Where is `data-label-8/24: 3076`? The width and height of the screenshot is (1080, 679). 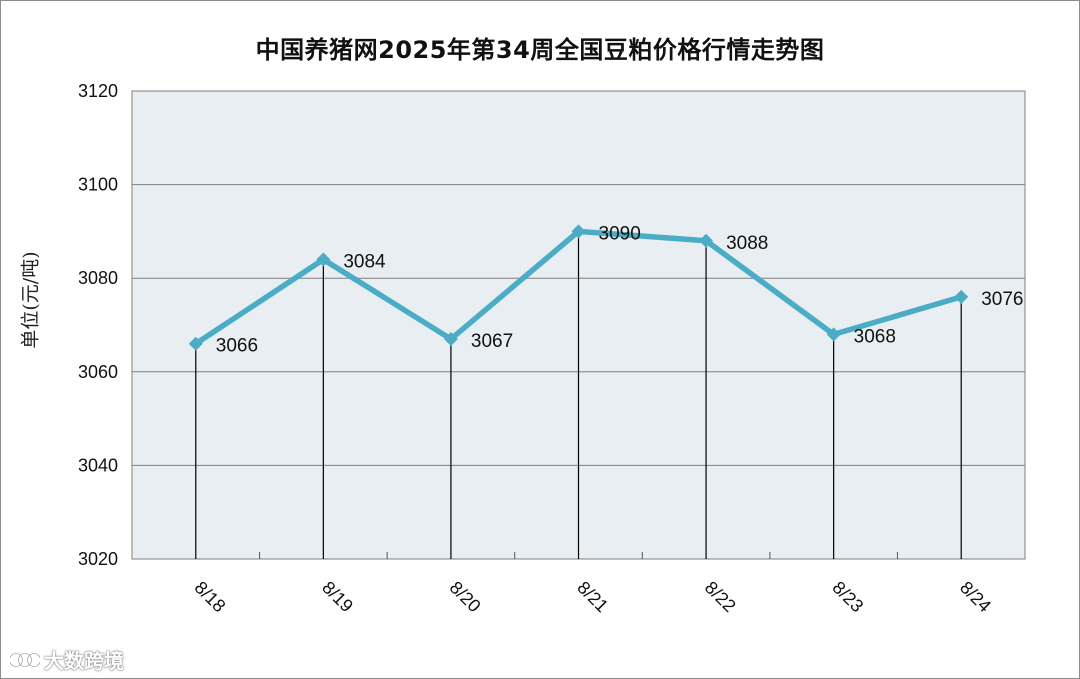
data-label-8/24: 3076 is located at coordinates (1002, 299).